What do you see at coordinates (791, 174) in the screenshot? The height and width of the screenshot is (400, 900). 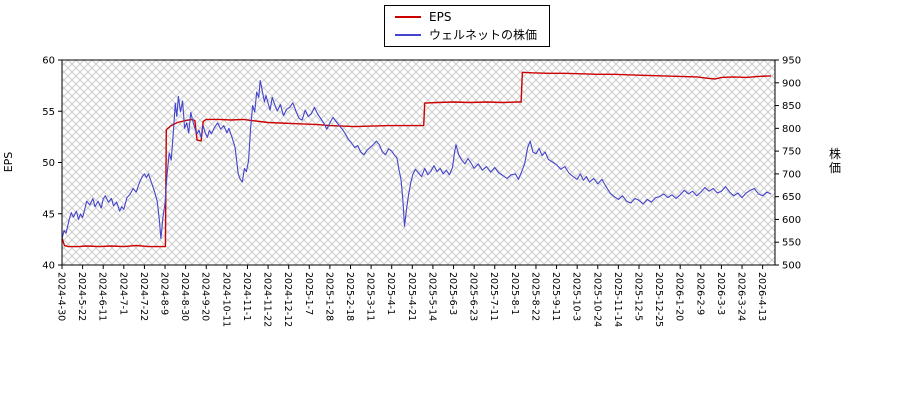 I see `right-axis-tick-label: 700` at bounding box center [791, 174].